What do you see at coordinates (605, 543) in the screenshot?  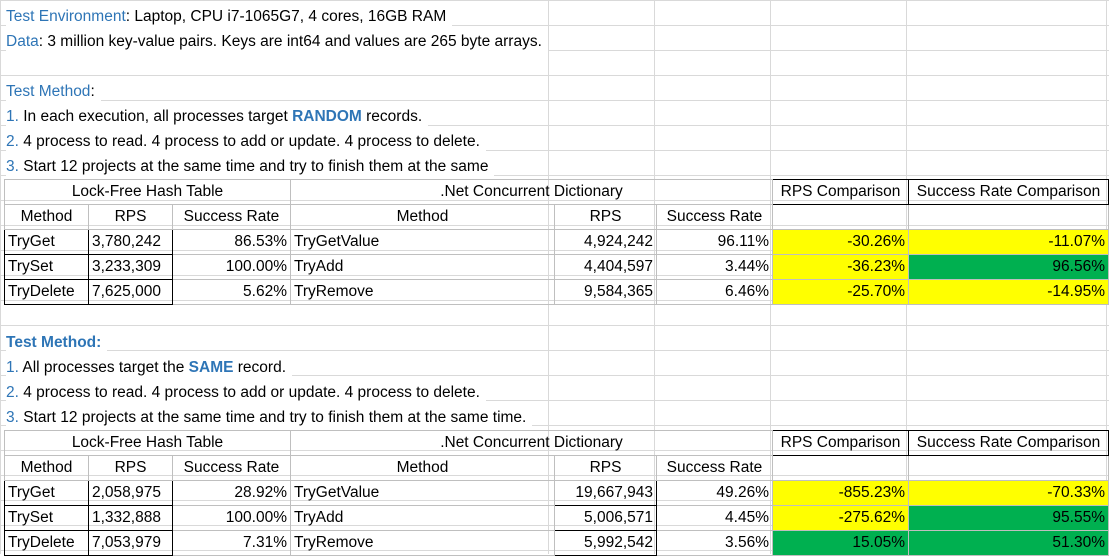 I see `cell-rps-2: 5,992,542` at bounding box center [605, 543].